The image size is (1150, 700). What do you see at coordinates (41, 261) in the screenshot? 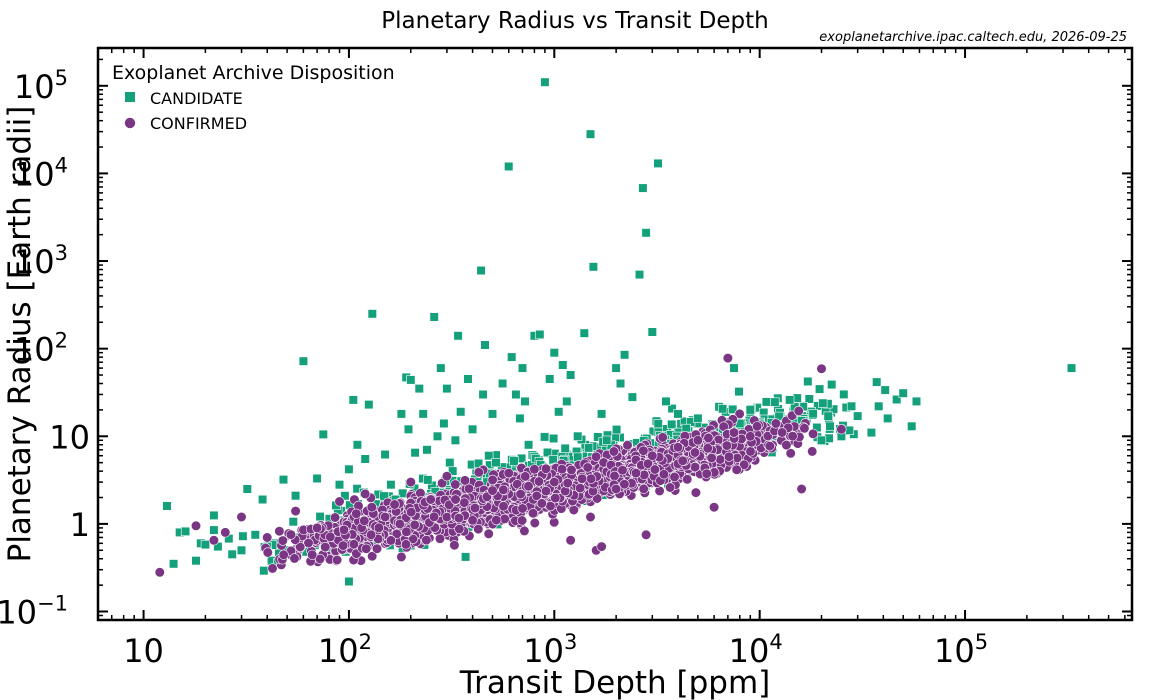
I see `y-tick-label: 10³` at bounding box center [41, 261].